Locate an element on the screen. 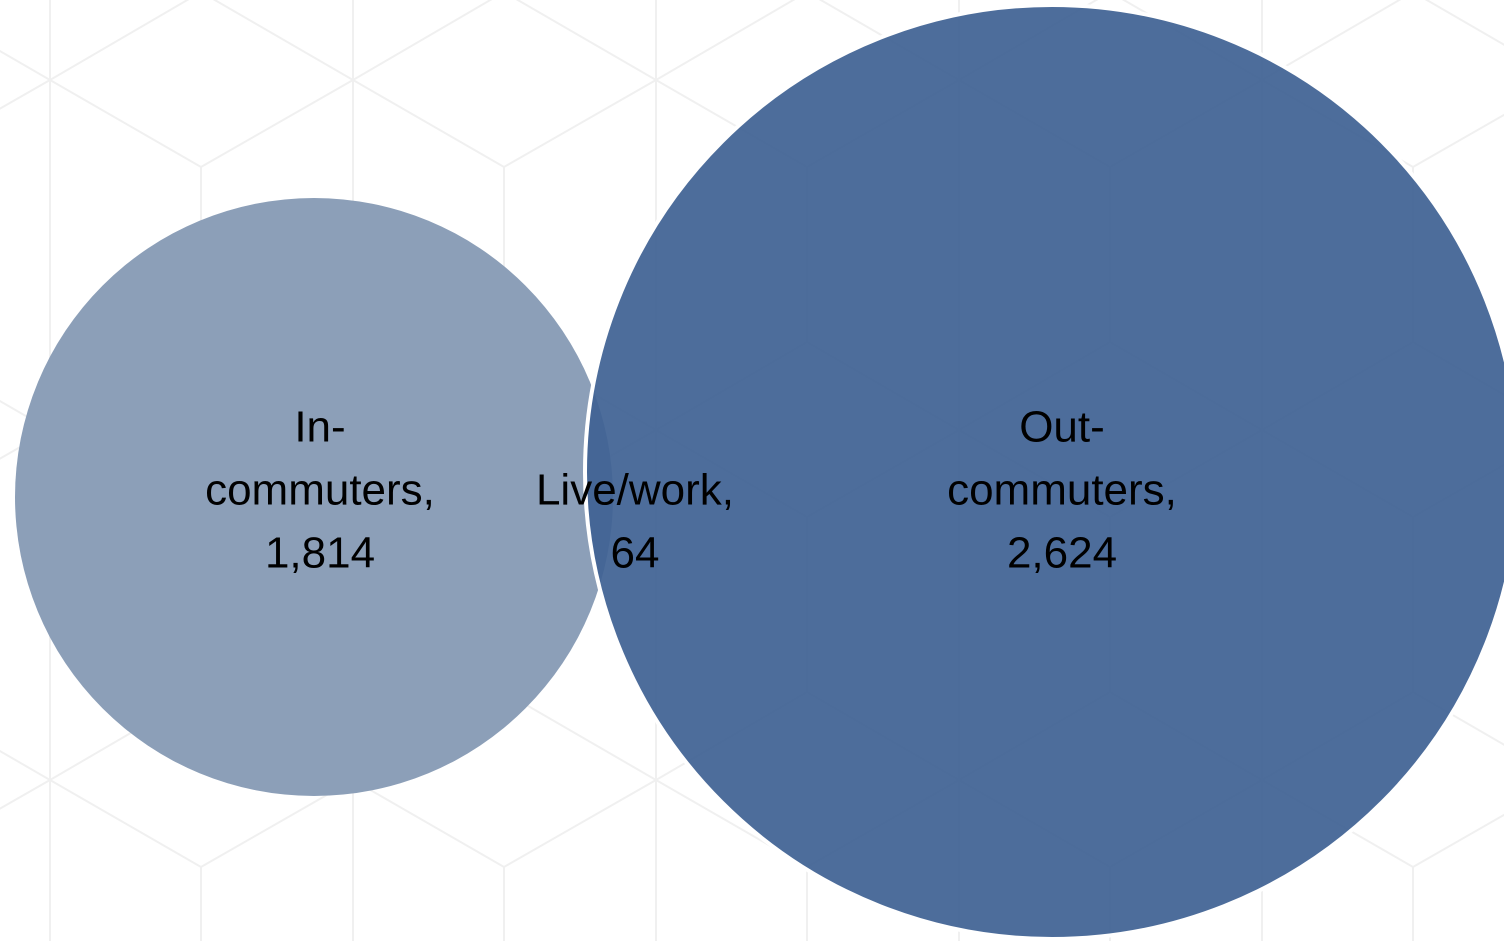  node-label: In- is located at coordinates (319, 427).